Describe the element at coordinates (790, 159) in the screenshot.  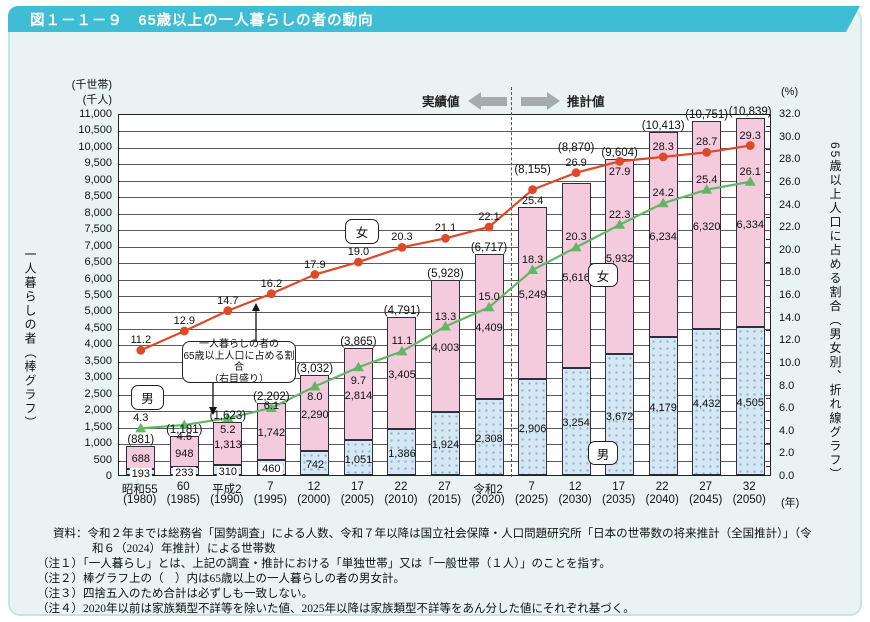
I see `right-axis-tick-label: 28.0` at that location.